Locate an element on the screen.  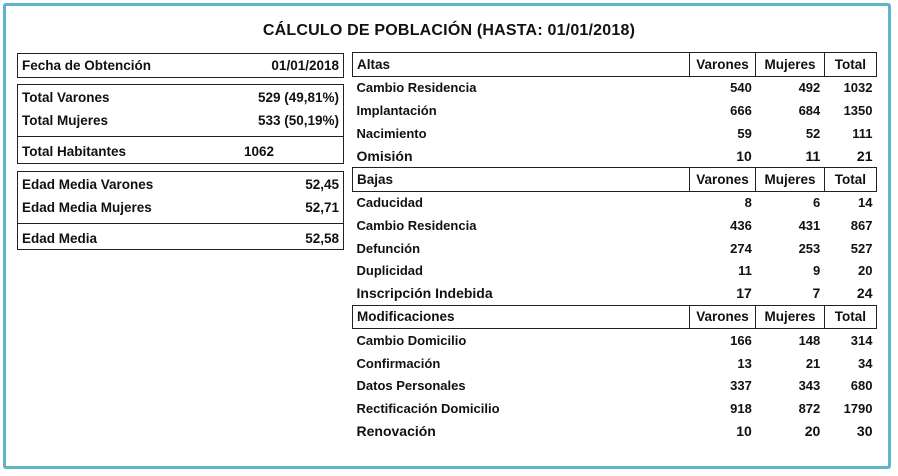
row-varones: 274 is located at coordinates (741, 248).